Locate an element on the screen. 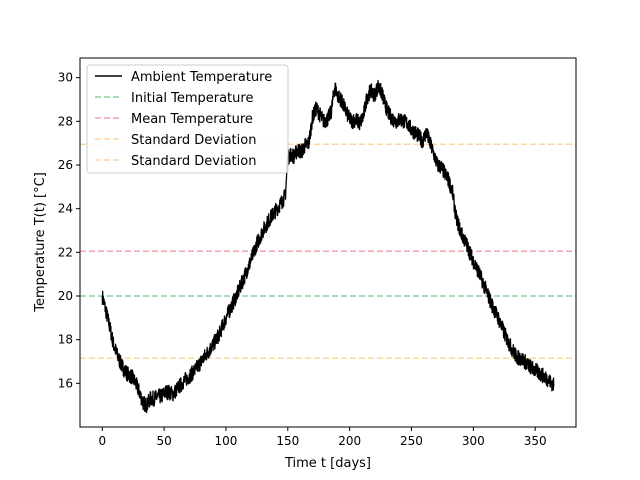 This screenshot has height=480, width=640. x-axis-ticks: 0 50 100 150 200 250 300 350 is located at coordinates (322, 437).